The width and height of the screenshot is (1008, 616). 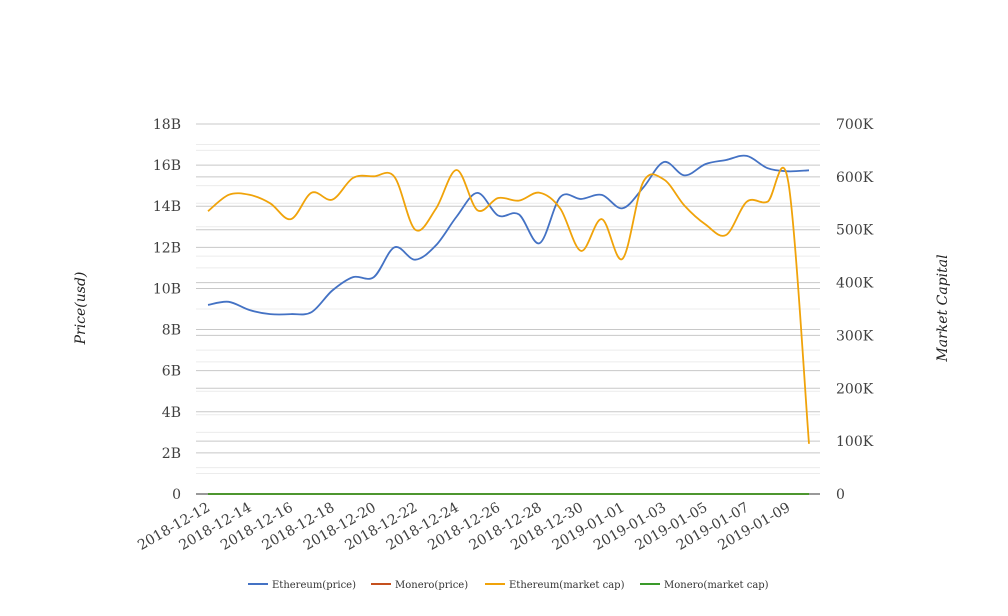 What do you see at coordinates (167, 125) in the screenshot?
I see `left-axis-tick-label: 18B` at bounding box center [167, 125].